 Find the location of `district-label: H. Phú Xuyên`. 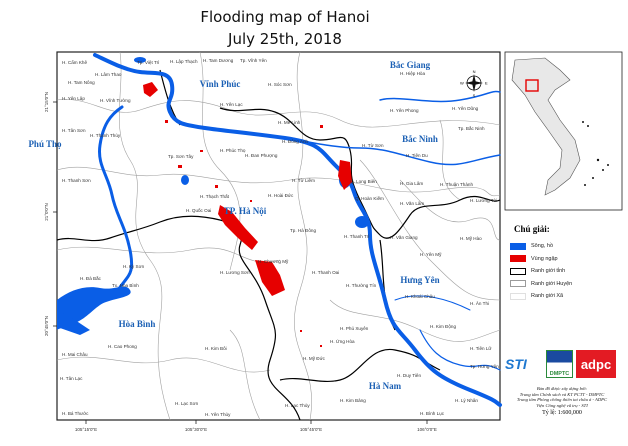

district-label: H. Phú Xuyên is located at coordinates (354, 328).